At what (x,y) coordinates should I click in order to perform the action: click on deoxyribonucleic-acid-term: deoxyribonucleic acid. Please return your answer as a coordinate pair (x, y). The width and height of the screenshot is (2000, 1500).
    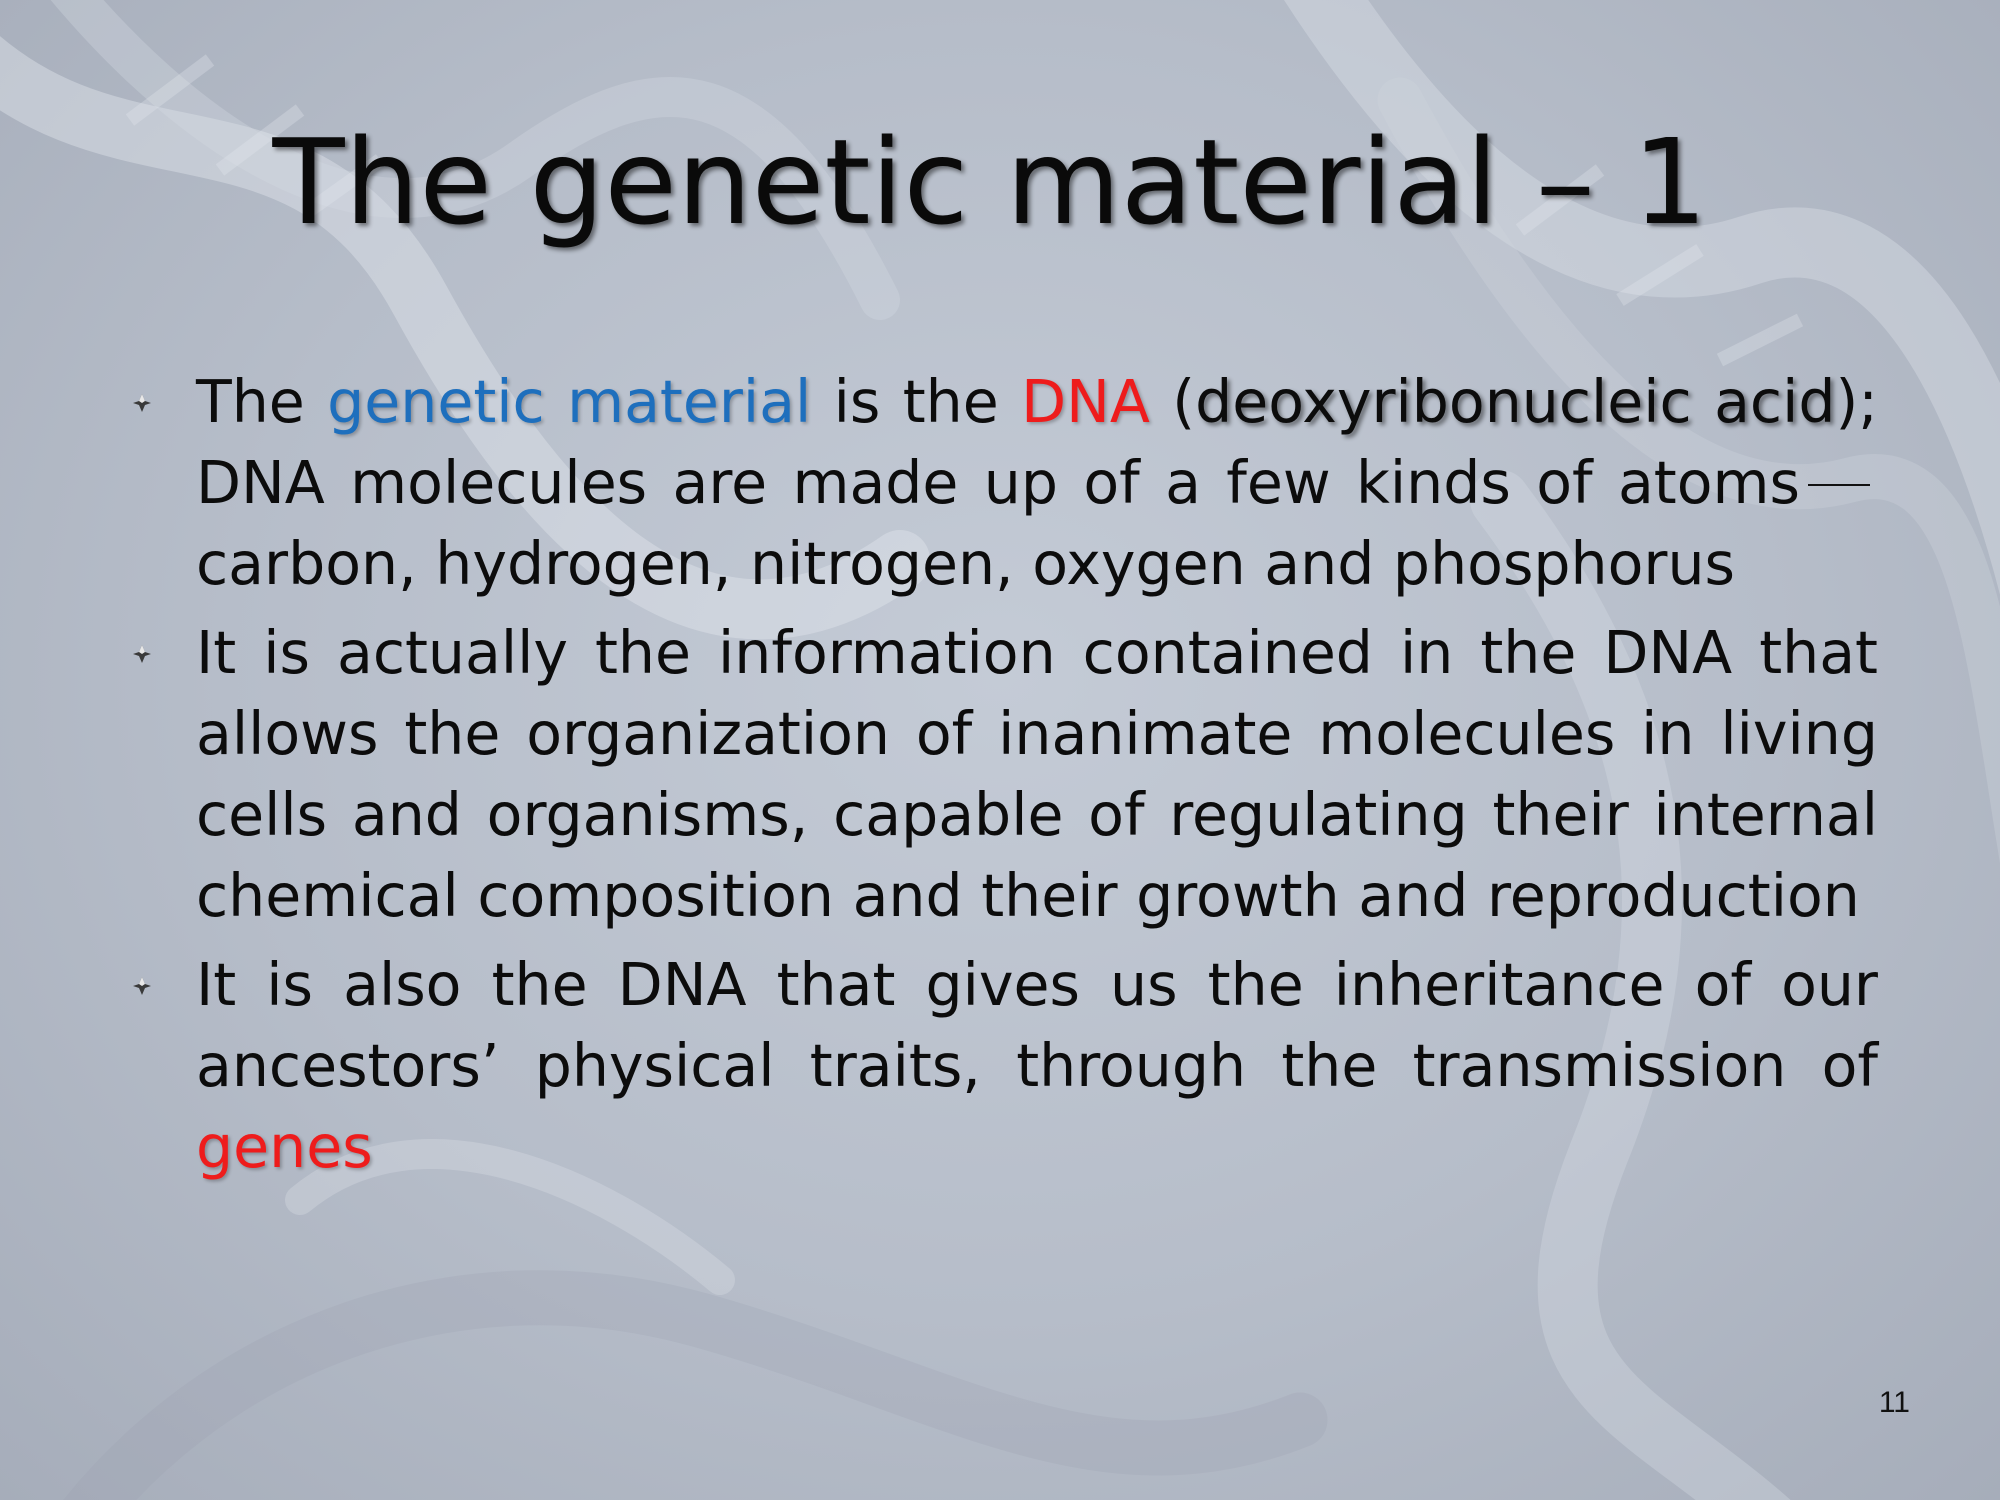
    Looking at the image, I should click on (1515, 402).